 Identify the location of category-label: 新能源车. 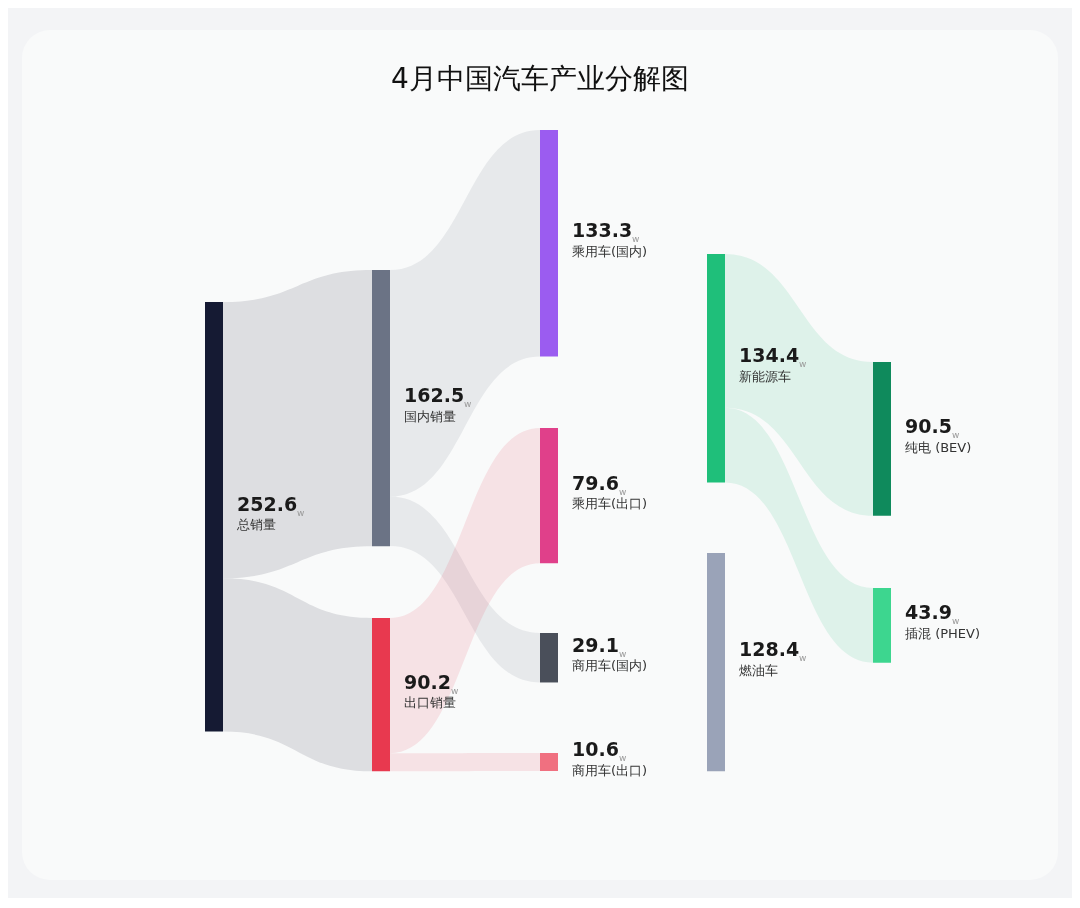
(765, 376).